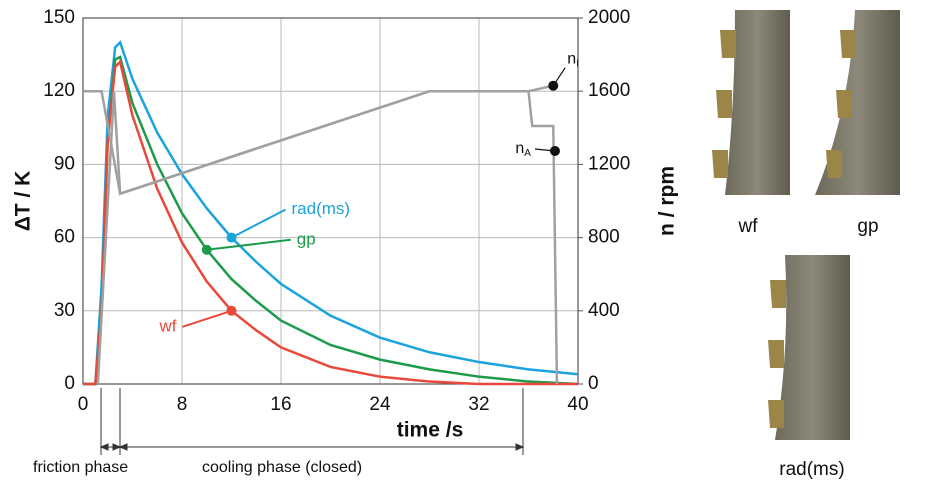 This screenshot has width=934, height=487. What do you see at coordinates (609, 90) in the screenshot?
I see `y2-tick-label: 1600` at bounding box center [609, 90].